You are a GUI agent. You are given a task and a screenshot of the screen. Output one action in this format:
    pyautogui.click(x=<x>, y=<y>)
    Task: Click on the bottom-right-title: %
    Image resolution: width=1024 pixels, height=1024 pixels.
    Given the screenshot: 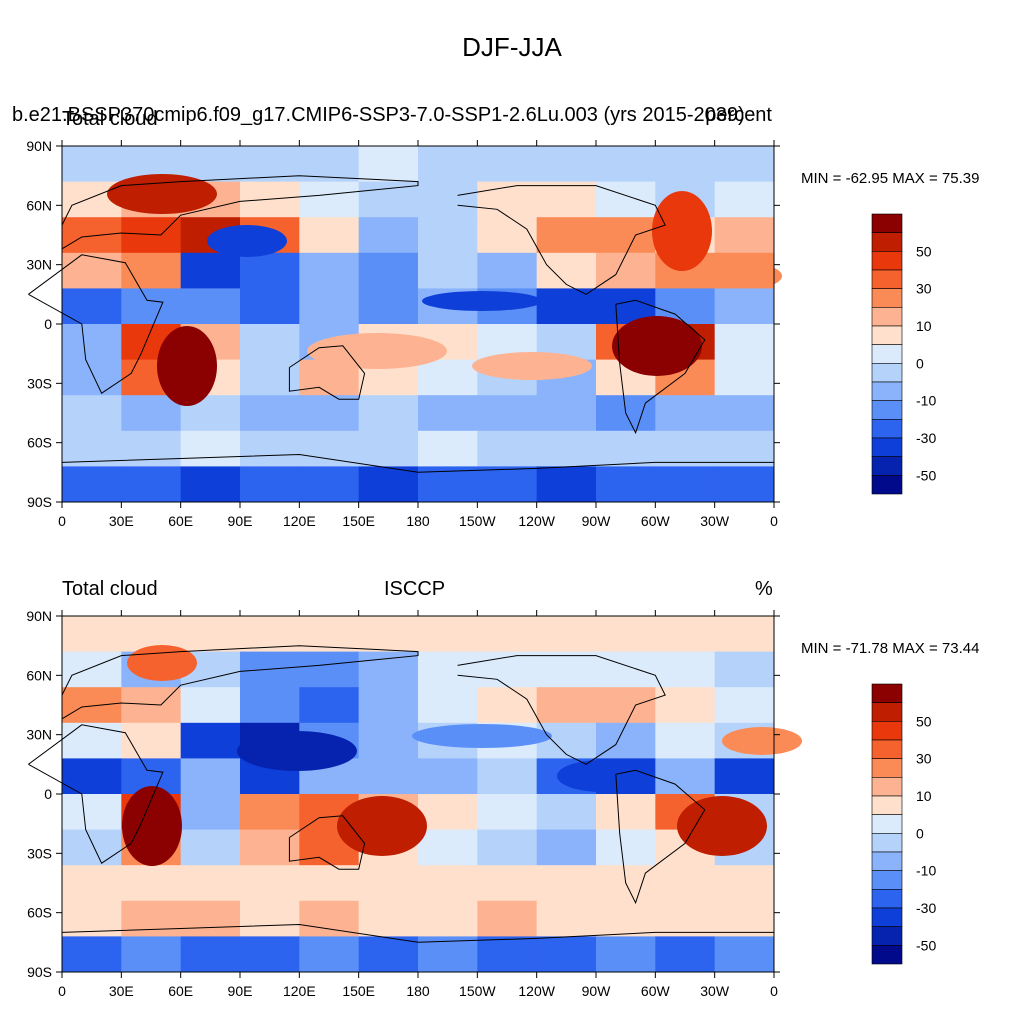 What is the action you would take?
    pyautogui.click(x=764, y=589)
    